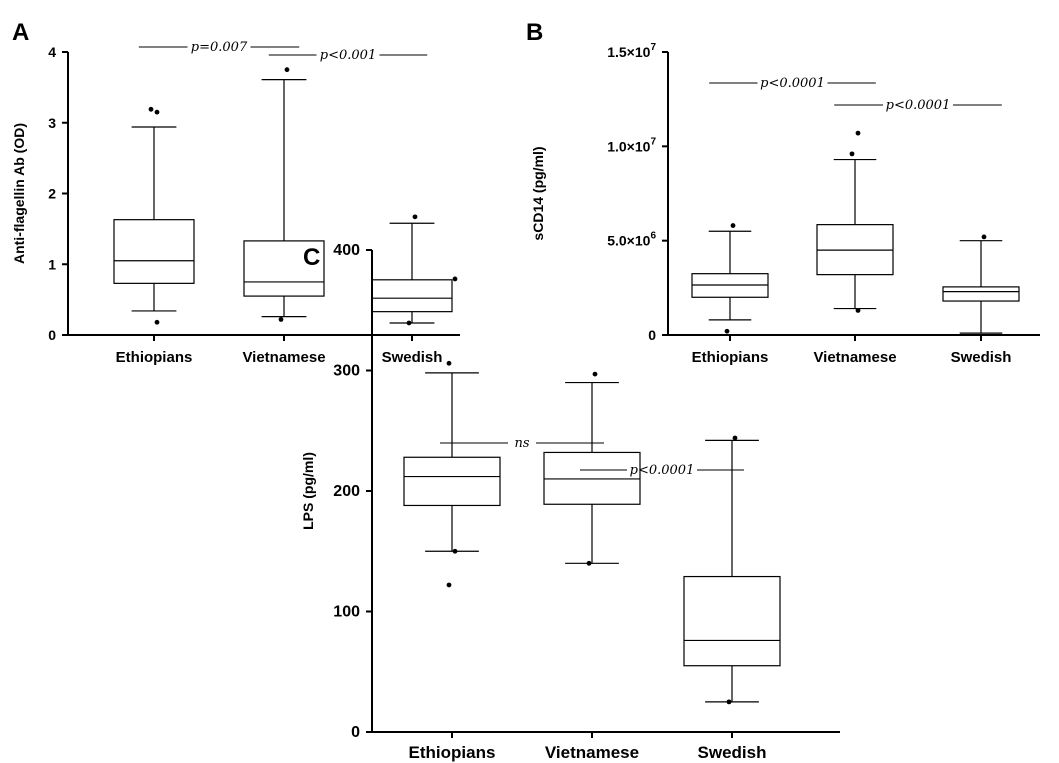  Describe the element at coordinates (308, 491) in the screenshot. I see `y-axis-label: LPS (pg/ml)` at that location.